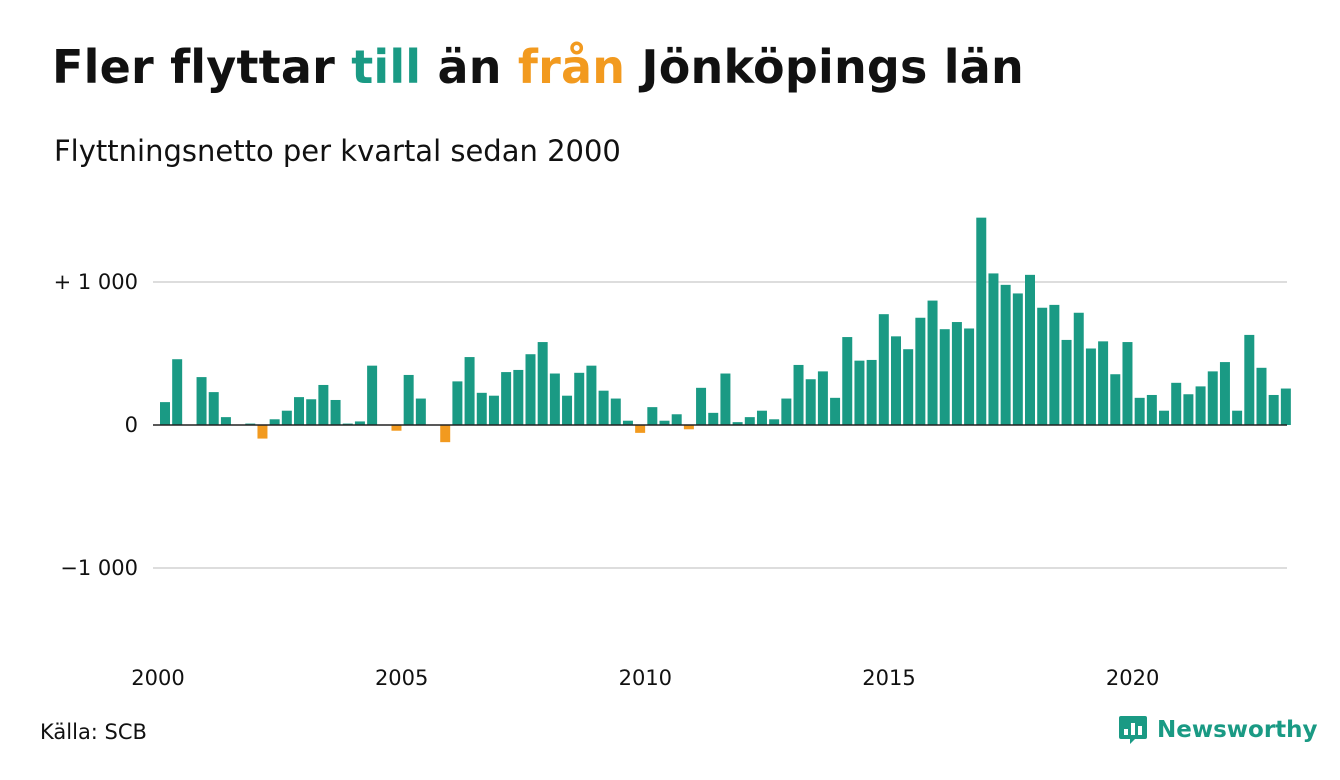  What do you see at coordinates (645, 678) in the screenshot?
I see `x-tick-label: 2010` at bounding box center [645, 678].